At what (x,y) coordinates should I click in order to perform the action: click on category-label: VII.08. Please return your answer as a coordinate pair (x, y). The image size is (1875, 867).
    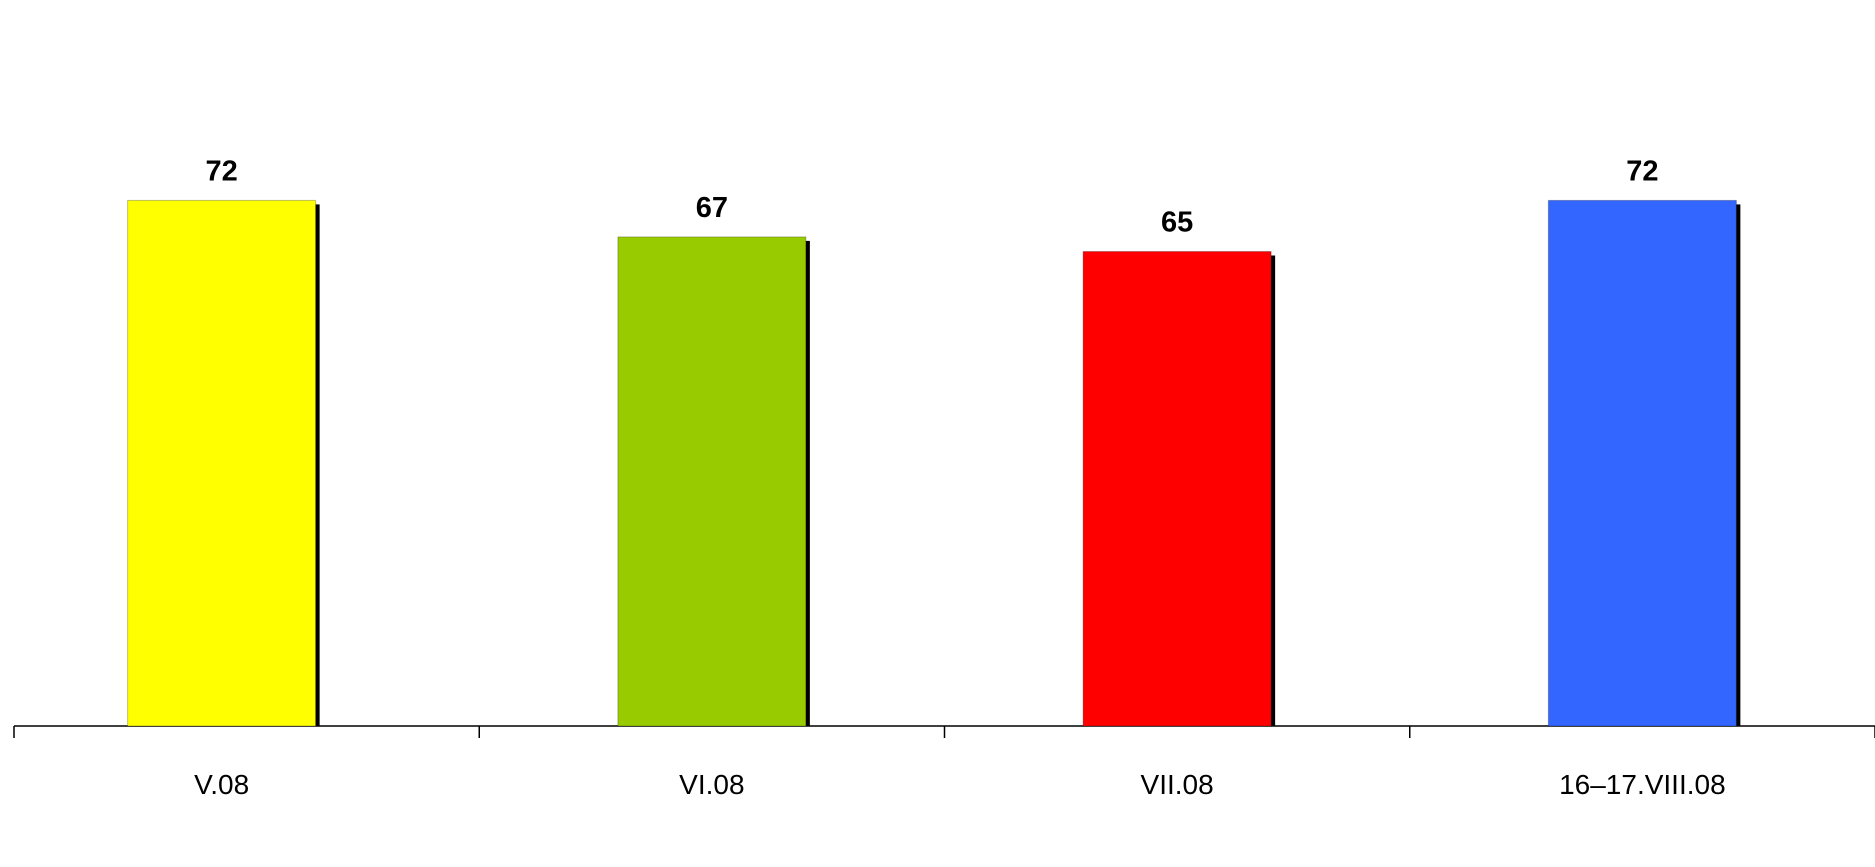
    Looking at the image, I should click on (1177, 784).